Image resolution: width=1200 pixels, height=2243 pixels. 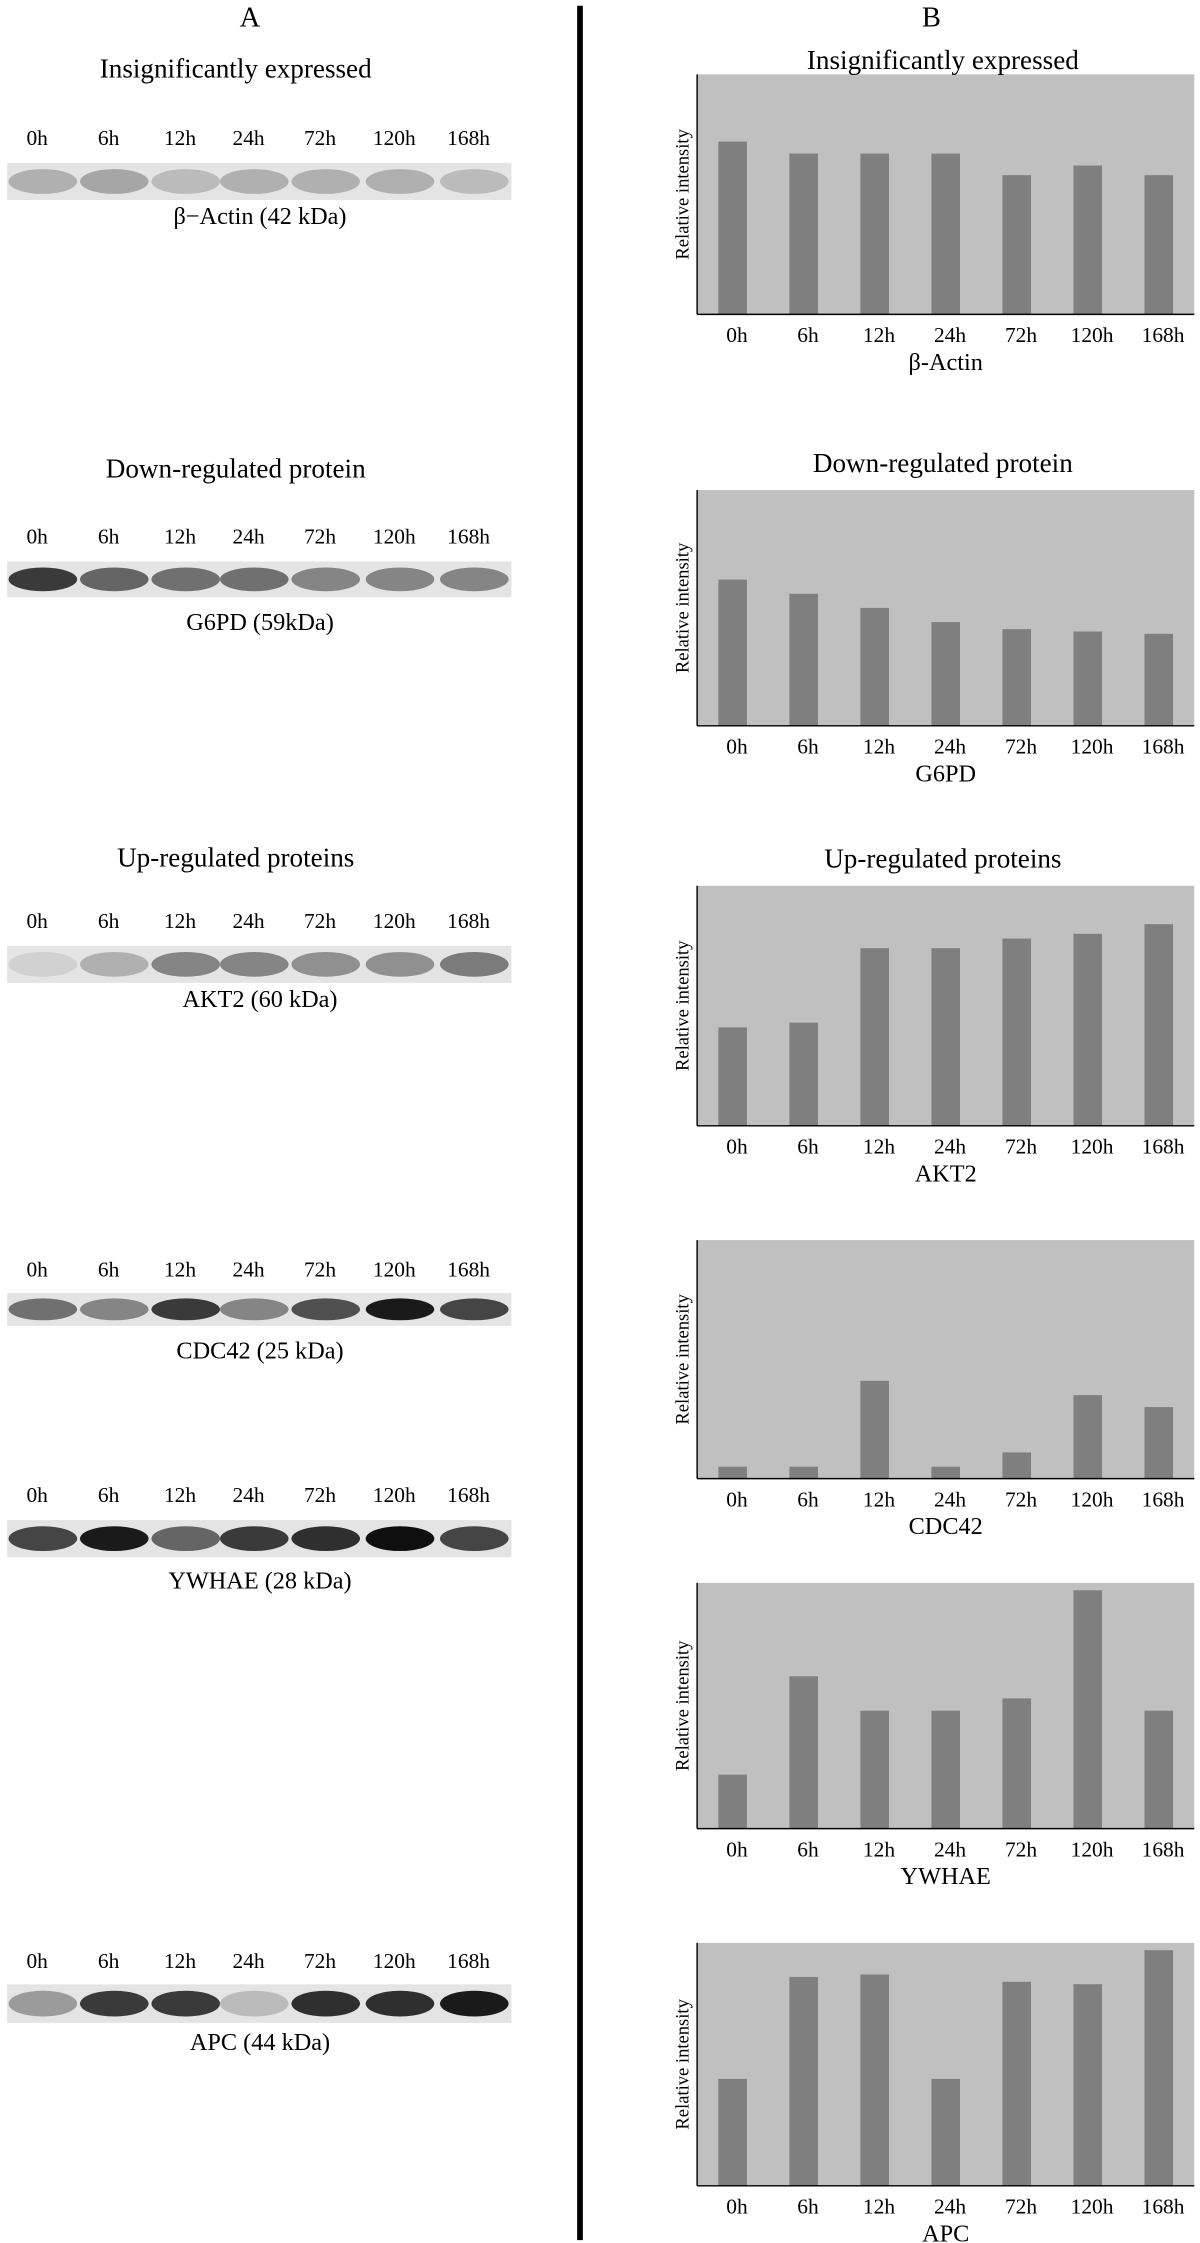 I want to click on x-axis-label: G6PD, so click(x=945, y=773).